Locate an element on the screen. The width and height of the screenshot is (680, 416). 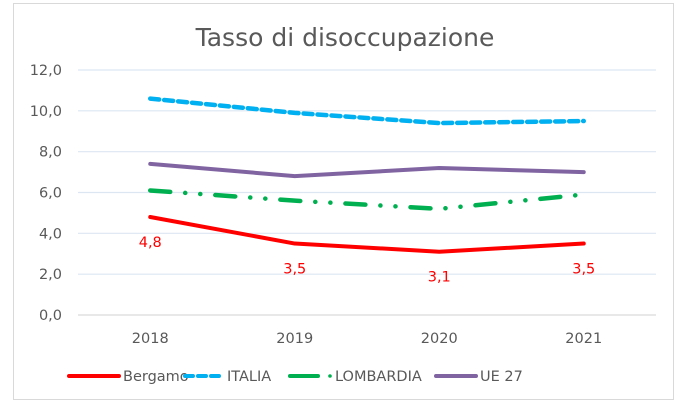
chart-title: Tasso di disoccupazione is located at coordinates (345, 37).